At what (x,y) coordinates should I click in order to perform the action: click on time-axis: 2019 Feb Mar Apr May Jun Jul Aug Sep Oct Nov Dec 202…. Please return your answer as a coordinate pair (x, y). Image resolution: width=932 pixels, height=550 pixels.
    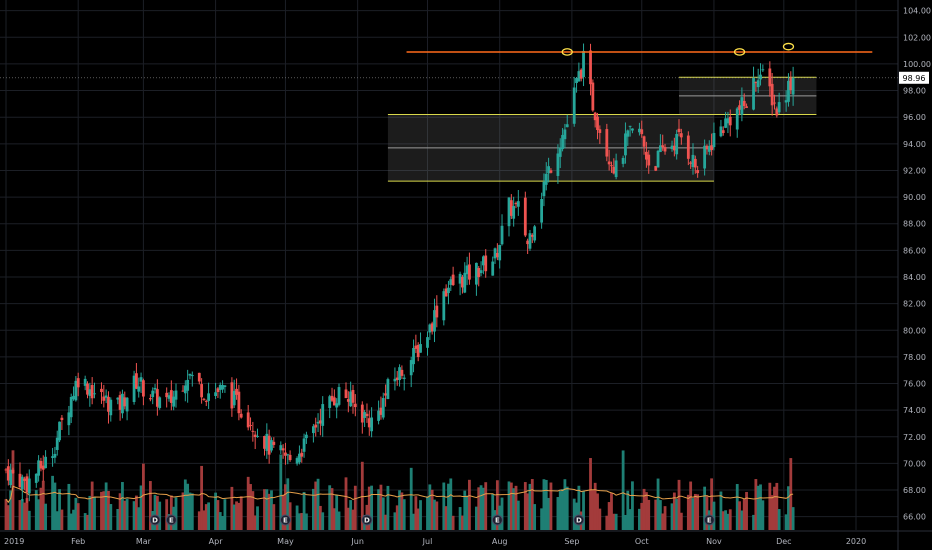
    Looking at the image, I should click on (466, 538).